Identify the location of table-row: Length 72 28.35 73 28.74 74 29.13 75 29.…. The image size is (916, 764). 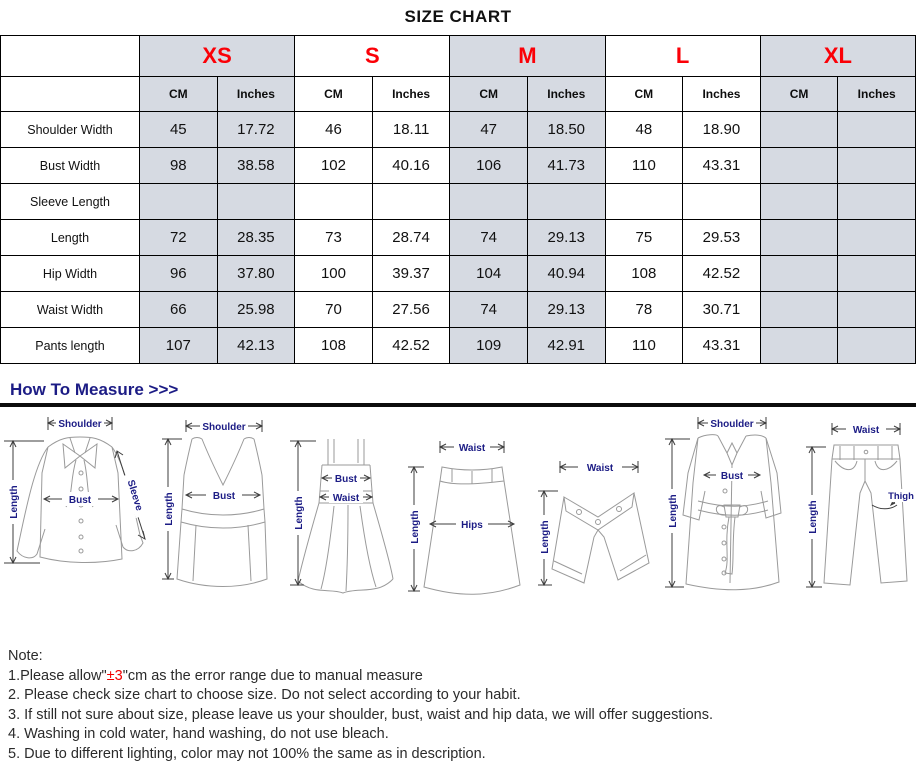
(458, 238).